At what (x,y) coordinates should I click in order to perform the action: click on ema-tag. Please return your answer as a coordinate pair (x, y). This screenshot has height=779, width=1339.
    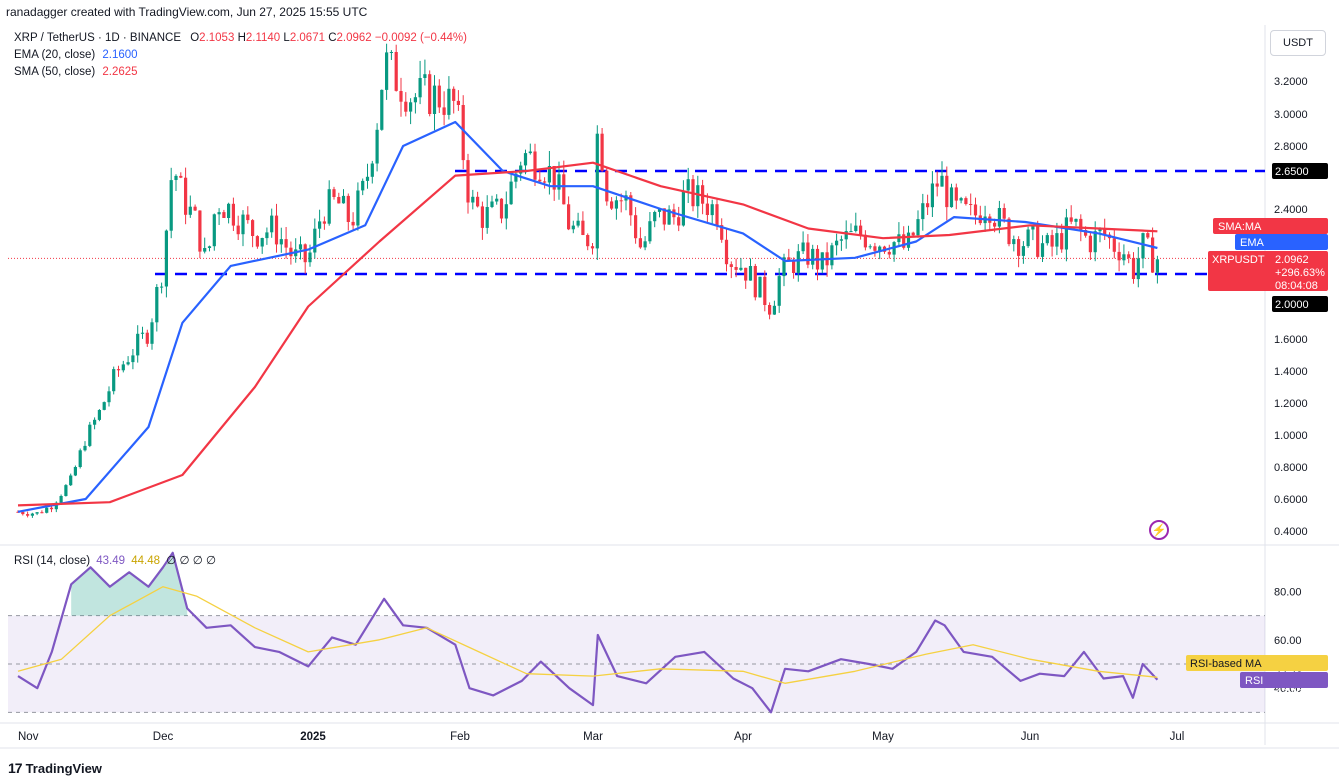
    Looking at the image, I should click on (1281, 242).